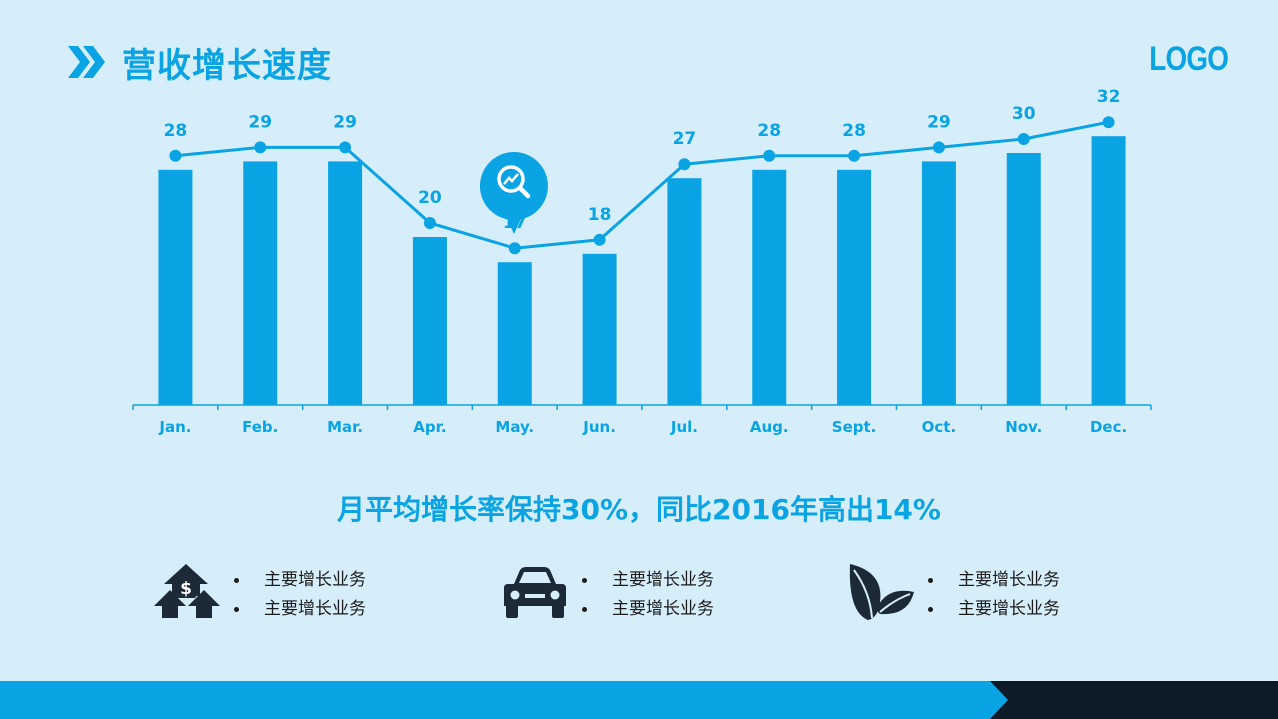 The image size is (1278, 719). Describe the element at coordinates (86, 62) in the screenshot. I see `double-chevron-icon` at that location.